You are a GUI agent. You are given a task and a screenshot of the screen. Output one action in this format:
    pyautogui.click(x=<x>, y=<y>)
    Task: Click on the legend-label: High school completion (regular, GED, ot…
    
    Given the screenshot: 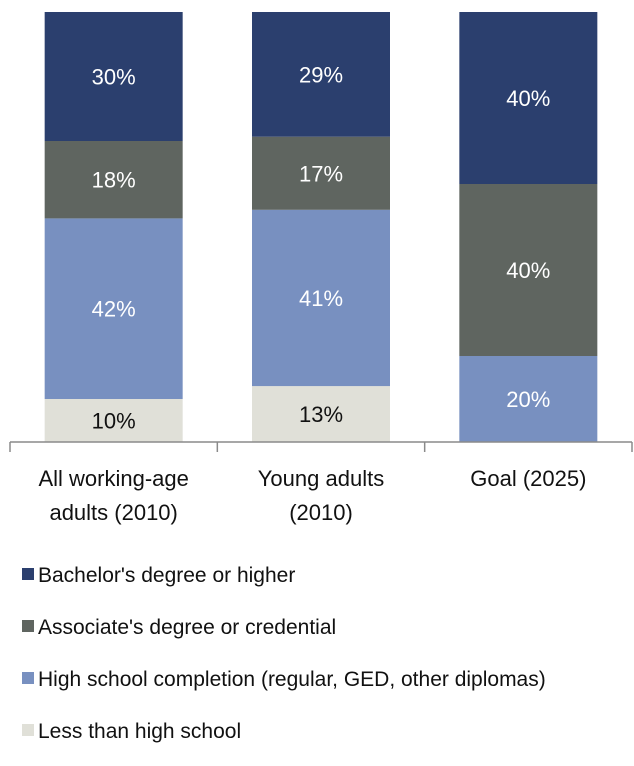 What is the action you would take?
    pyautogui.click(x=292, y=679)
    